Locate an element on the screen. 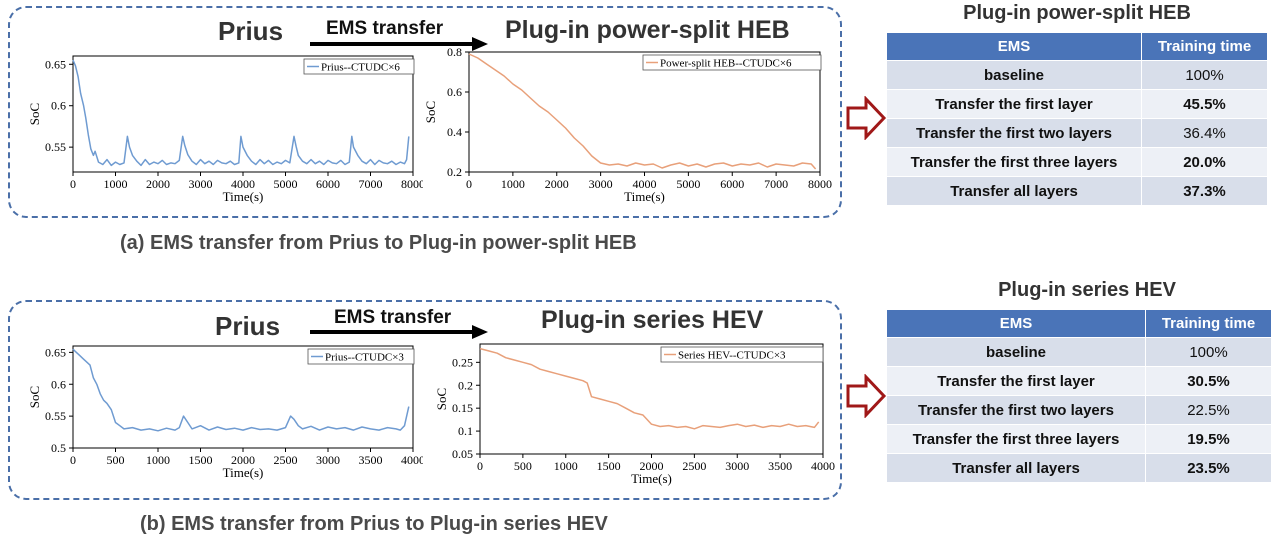 The width and height of the screenshot is (1280, 537). time-cell: 37.3% is located at coordinates (1204, 191).